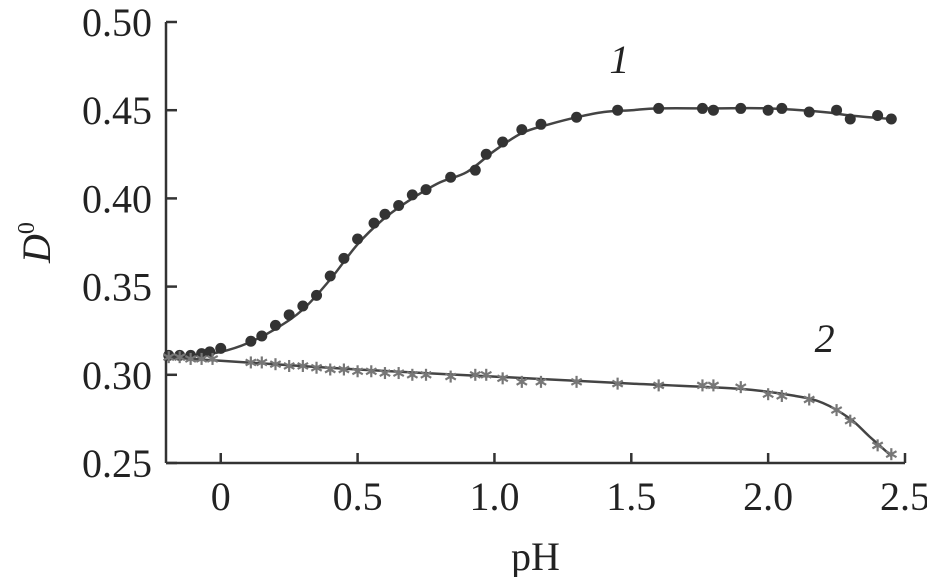 Image resolution: width=927 pixels, height=577 pixels. Describe the element at coordinates (619, 59) in the screenshot. I see `series-1-label: 1` at that location.